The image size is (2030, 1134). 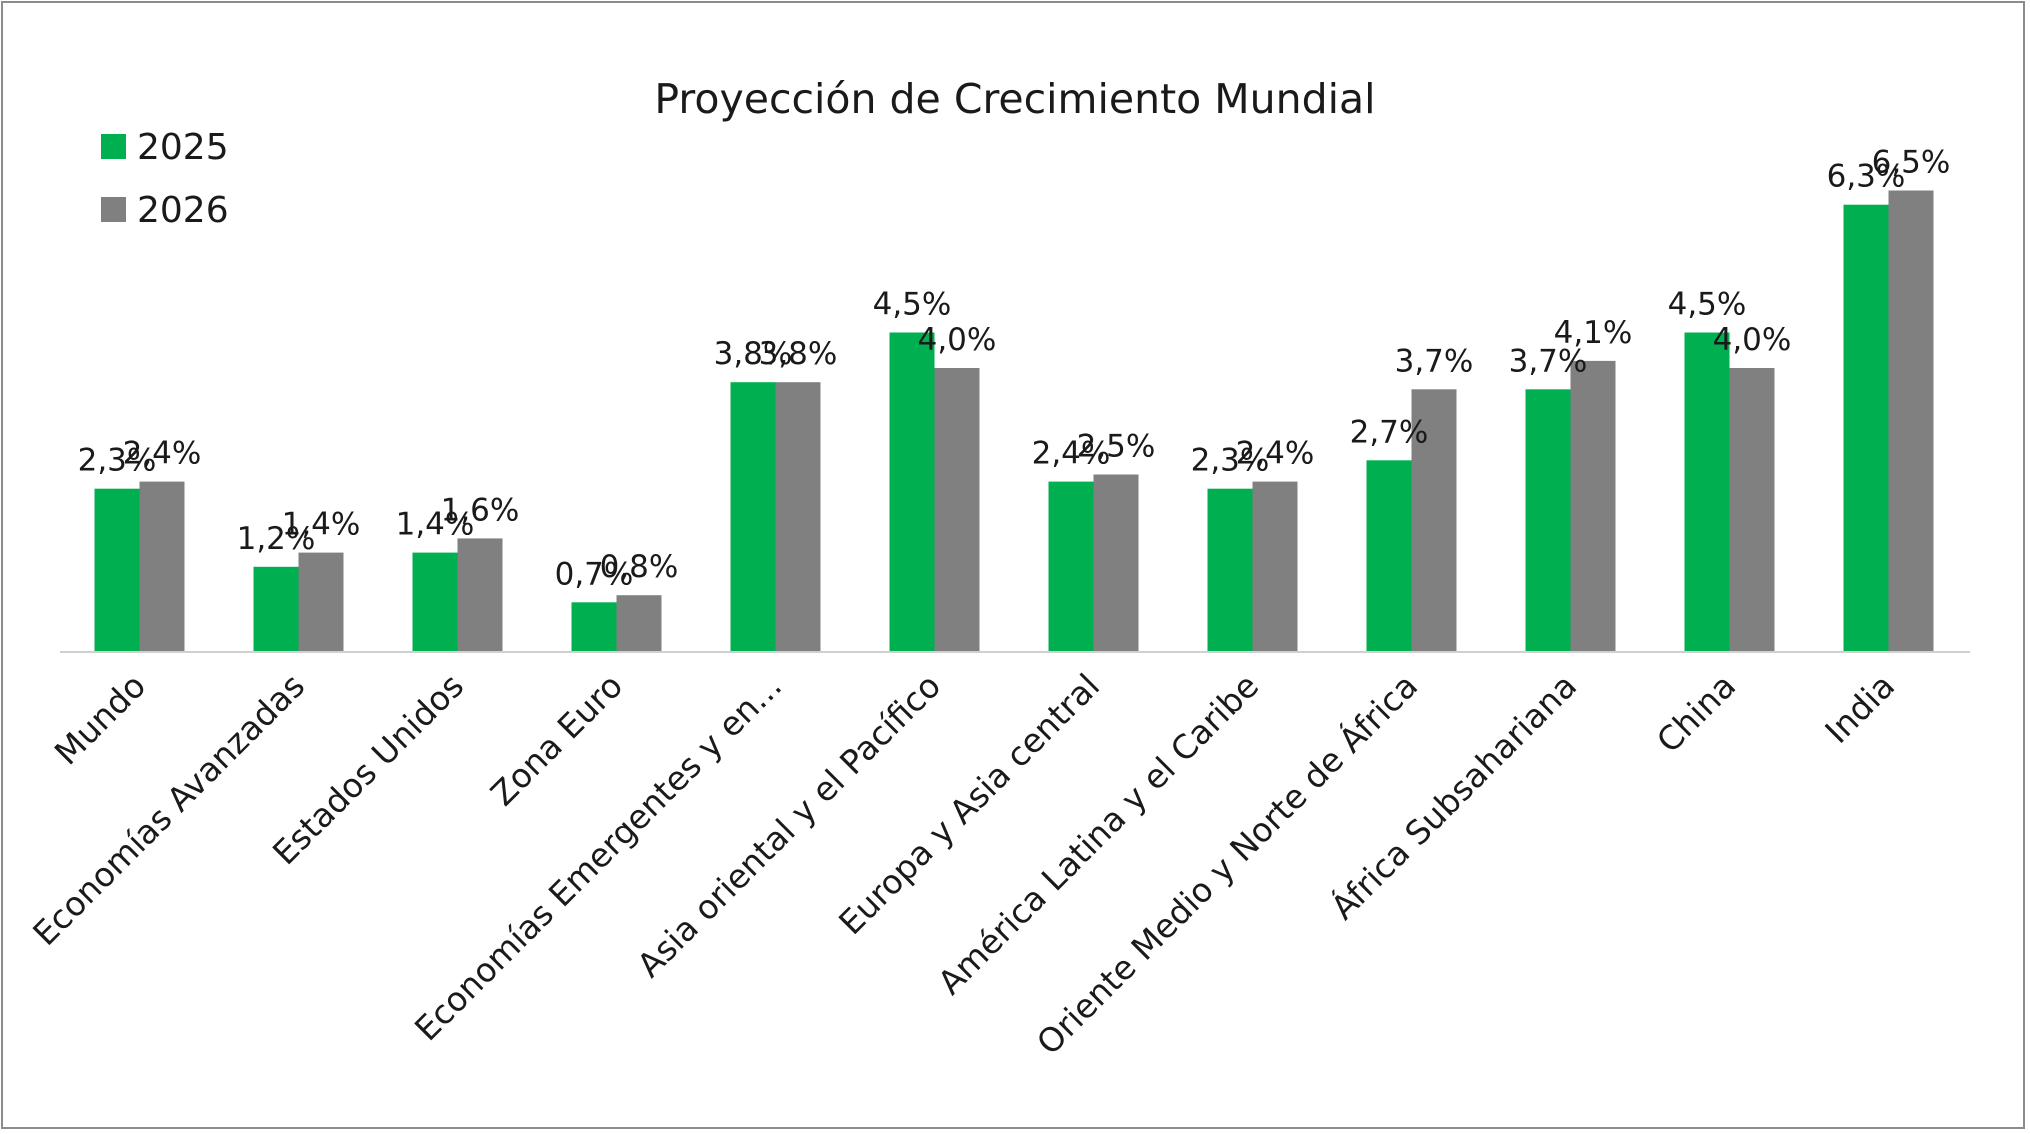 I want to click on data-label-2026-9: 3,7%, so click(x=1434, y=361).